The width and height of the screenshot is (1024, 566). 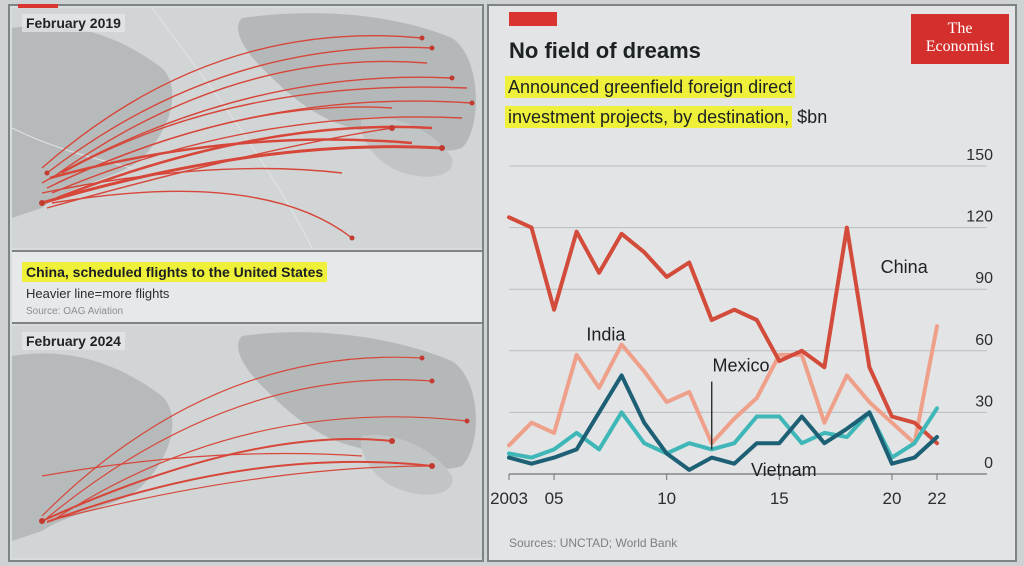 I want to click on y-tick-label: 120, so click(x=979, y=217).